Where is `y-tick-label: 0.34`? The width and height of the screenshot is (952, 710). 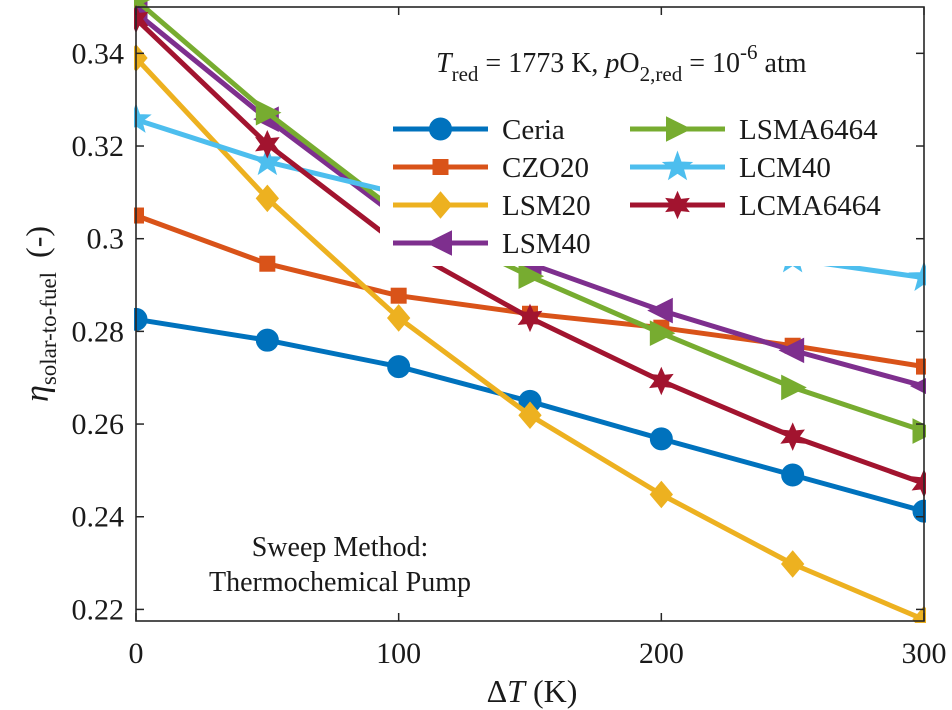
y-tick-label: 0.34 is located at coordinates (98, 53).